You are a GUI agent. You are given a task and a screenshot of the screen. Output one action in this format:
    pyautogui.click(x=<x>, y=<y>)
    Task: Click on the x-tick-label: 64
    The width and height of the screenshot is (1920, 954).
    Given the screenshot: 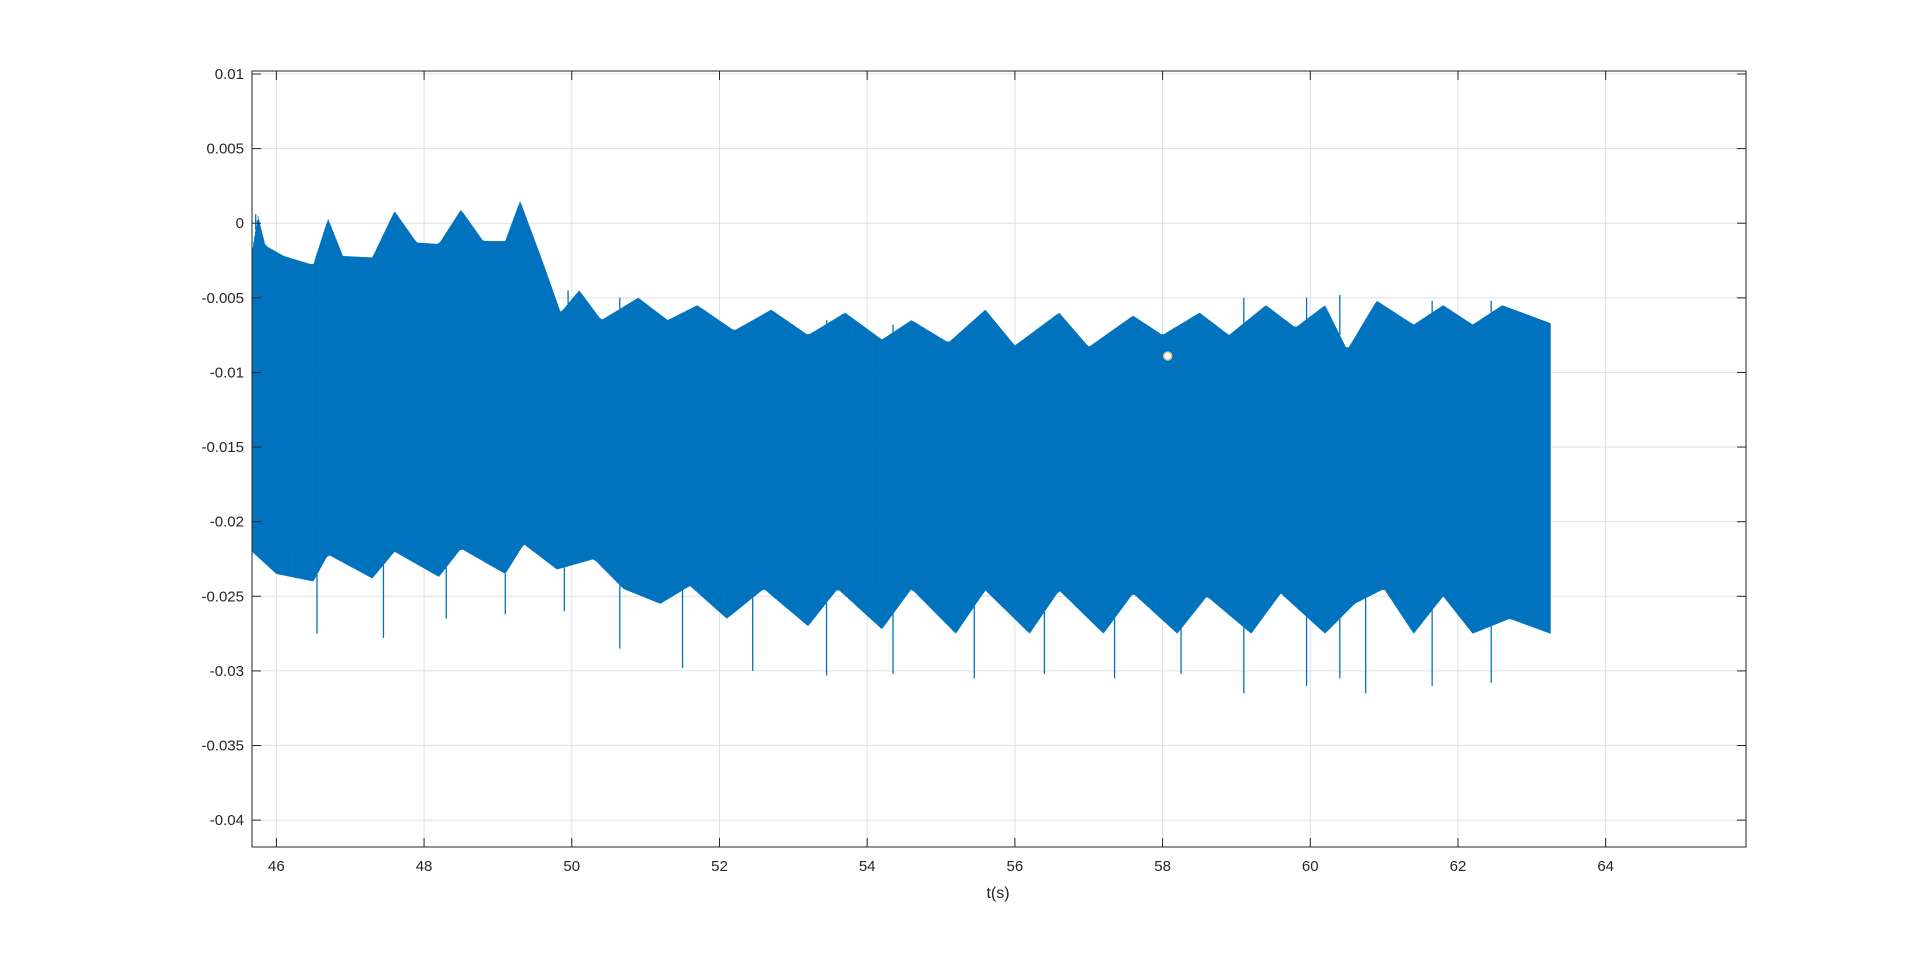 What is the action you would take?
    pyautogui.click(x=1605, y=866)
    